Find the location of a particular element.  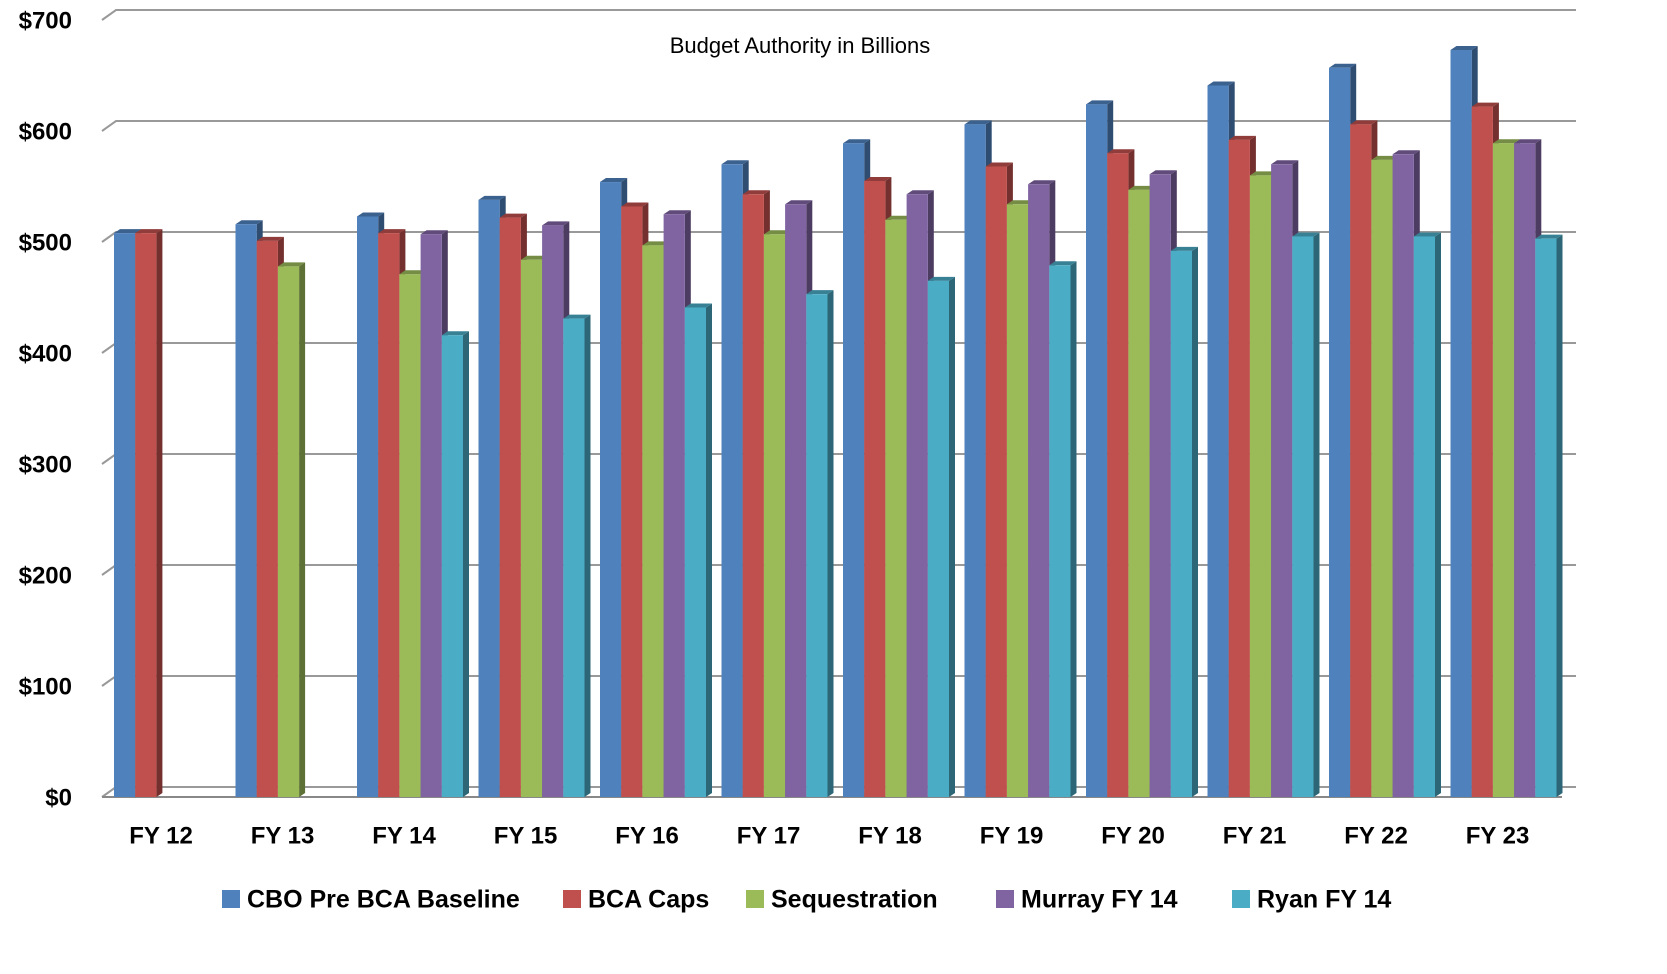

legend-label: Ryan FY 14 is located at coordinates (1324, 900).